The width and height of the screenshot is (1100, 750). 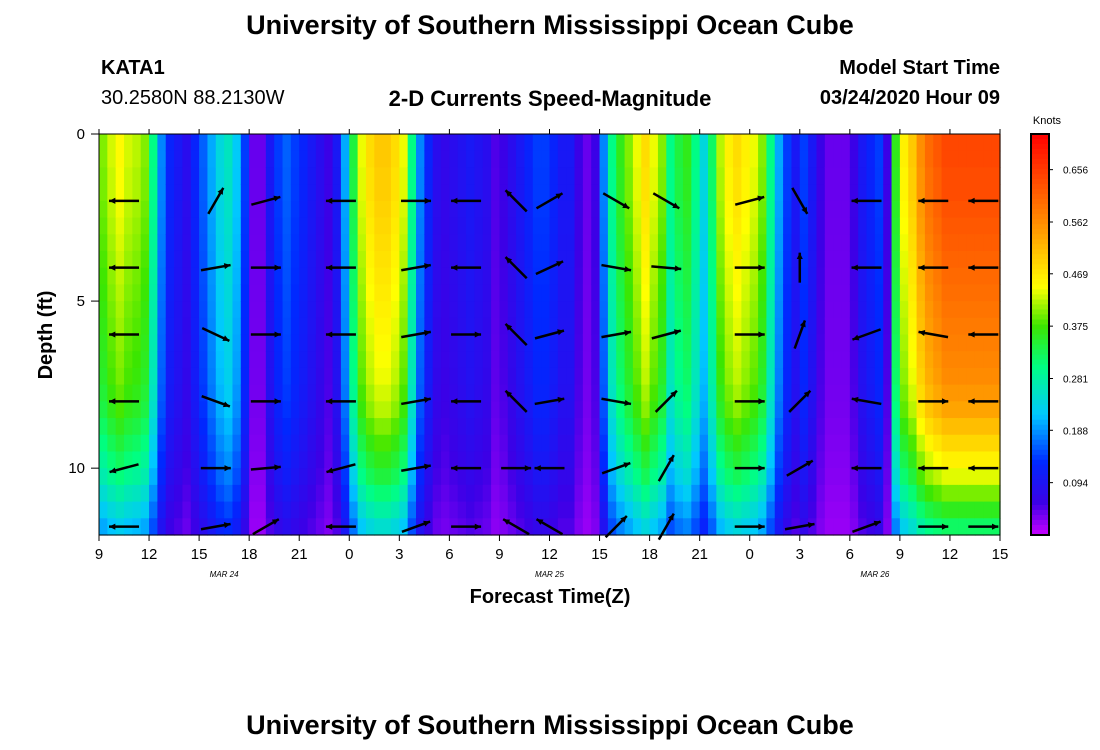 I want to click on x-tick-label: 12, so click(x=950, y=554).